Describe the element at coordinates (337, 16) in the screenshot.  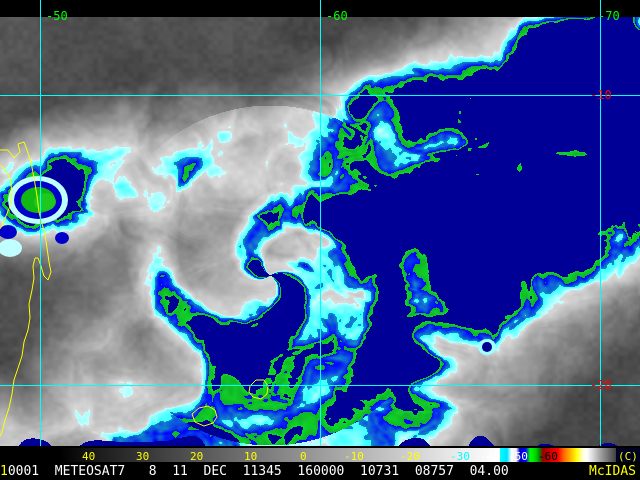
I see `longitude-label-60: -60` at that location.